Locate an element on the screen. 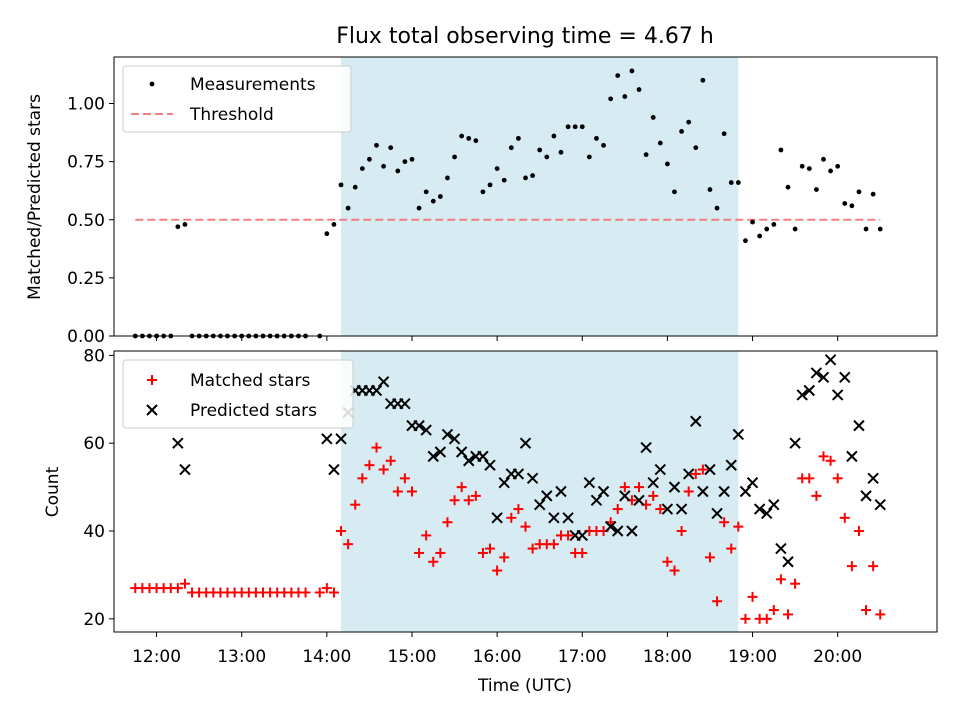 This screenshot has width=960, height=724. top-y-tick-label: 1.00 is located at coordinates (86, 105).